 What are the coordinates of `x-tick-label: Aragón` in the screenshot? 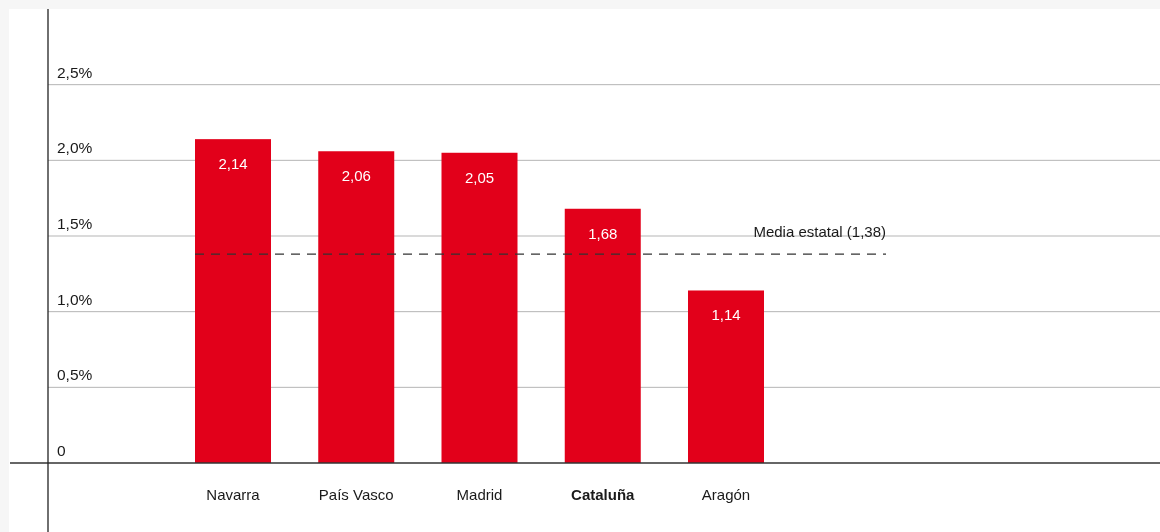 It's located at (726, 494).